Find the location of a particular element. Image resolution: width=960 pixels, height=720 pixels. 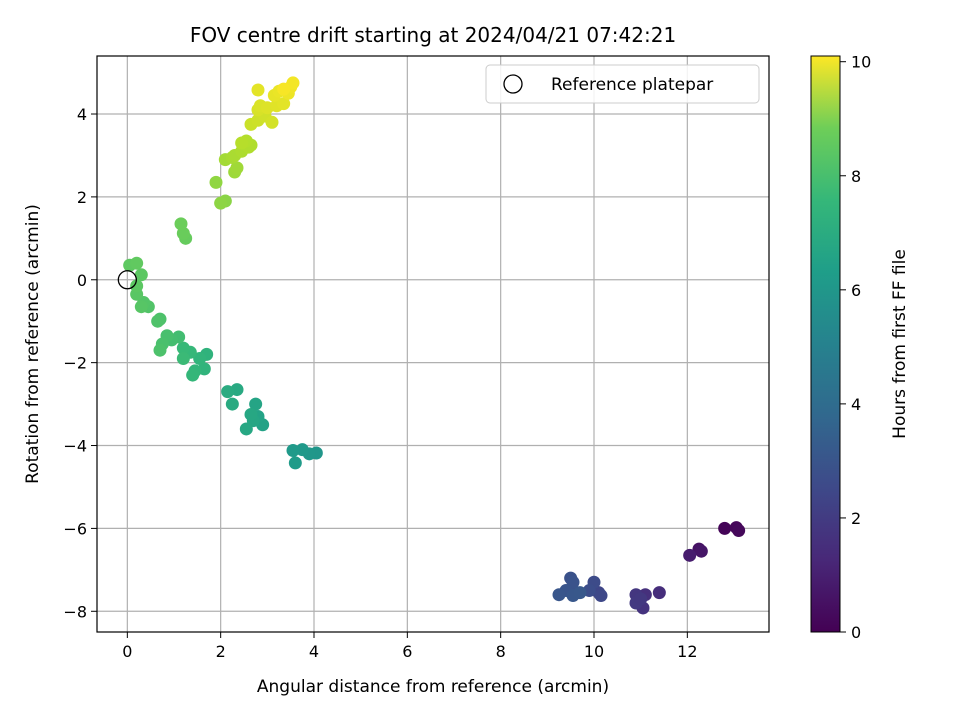

colorbar: 0 2 4 6 8 10 Hours from first FF file is located at coordinates (860, 347).